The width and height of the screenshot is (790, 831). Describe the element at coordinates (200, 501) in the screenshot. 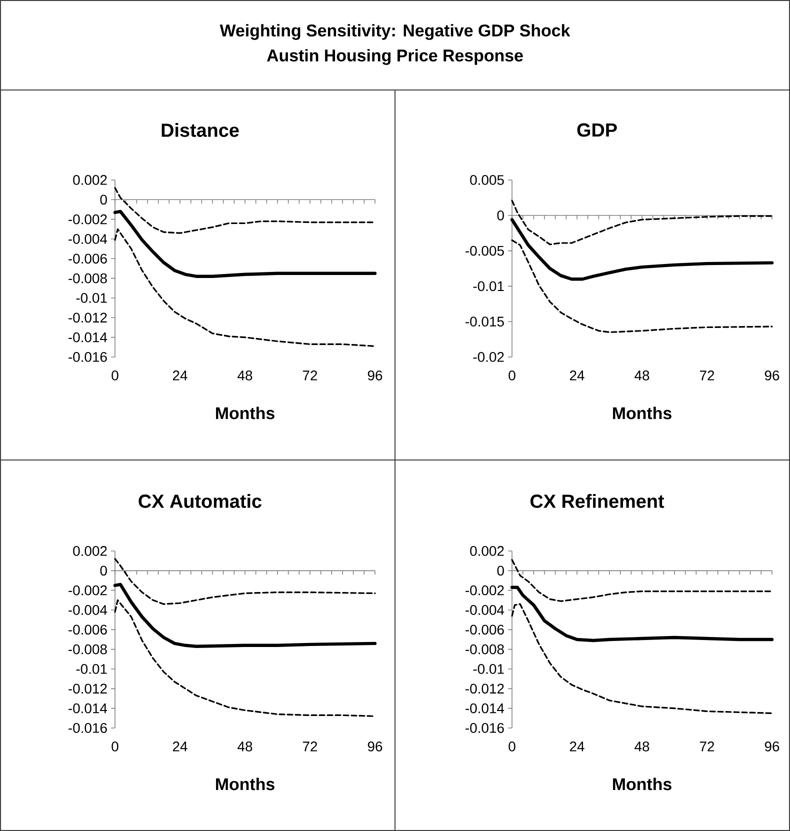

I see `chart-title: CX Automatic` at that location.